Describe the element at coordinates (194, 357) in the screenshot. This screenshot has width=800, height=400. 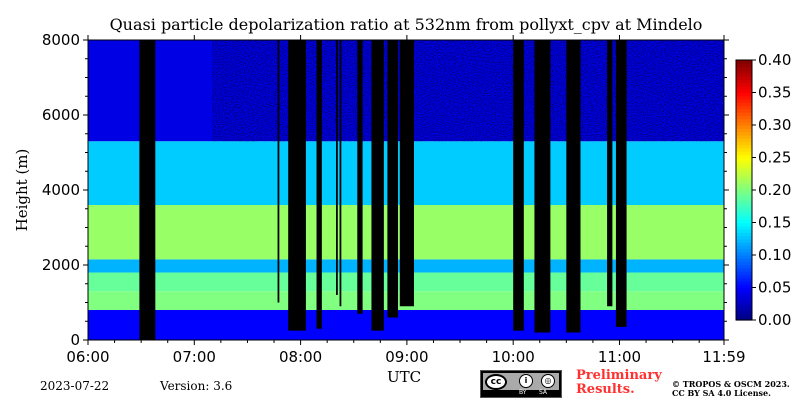
I see `x-tick-label: 07:00` at that location.